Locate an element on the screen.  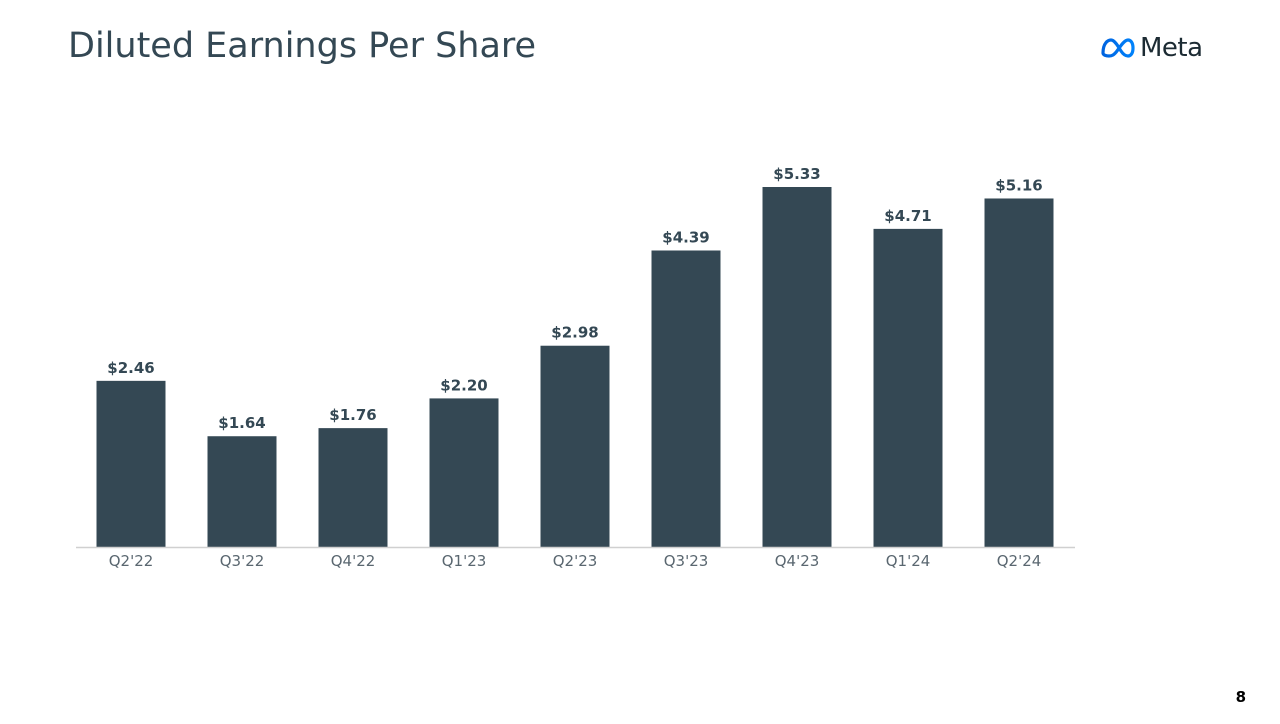
x-tick-label: Q2'24 is located at coordinates (1019, 561).